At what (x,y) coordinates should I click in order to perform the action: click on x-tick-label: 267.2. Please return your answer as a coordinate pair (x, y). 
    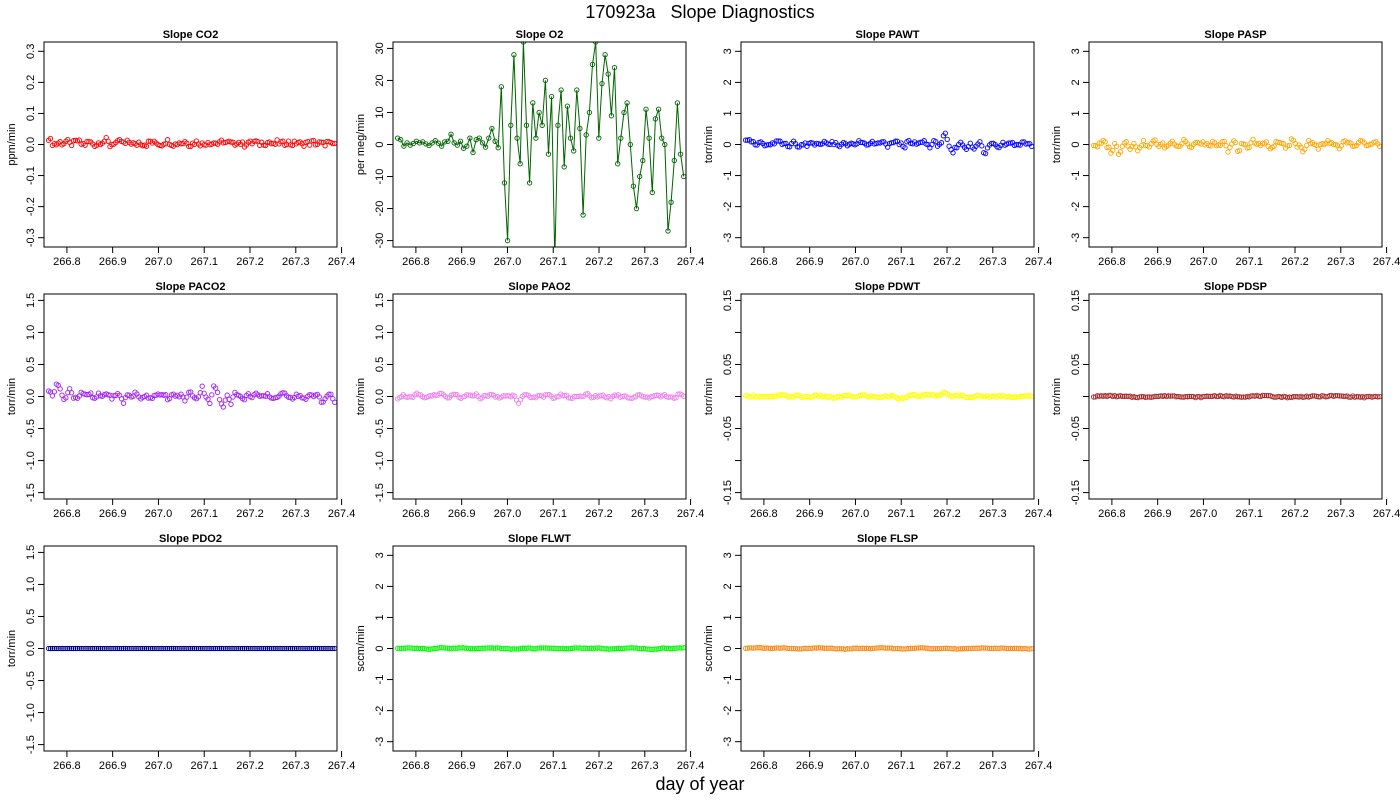
    Looking at the image, I should click on (599, 766).